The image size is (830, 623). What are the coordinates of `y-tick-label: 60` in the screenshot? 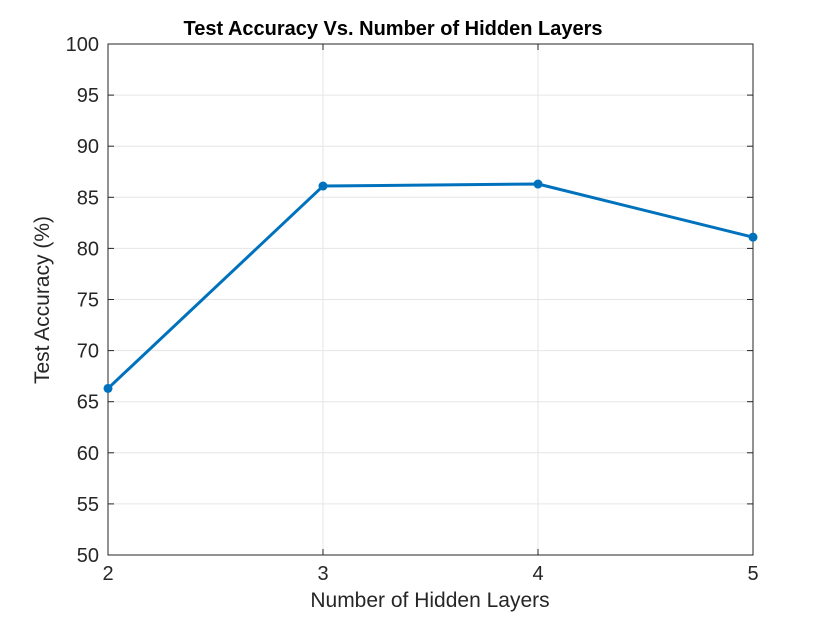 It's located at (88, 454).